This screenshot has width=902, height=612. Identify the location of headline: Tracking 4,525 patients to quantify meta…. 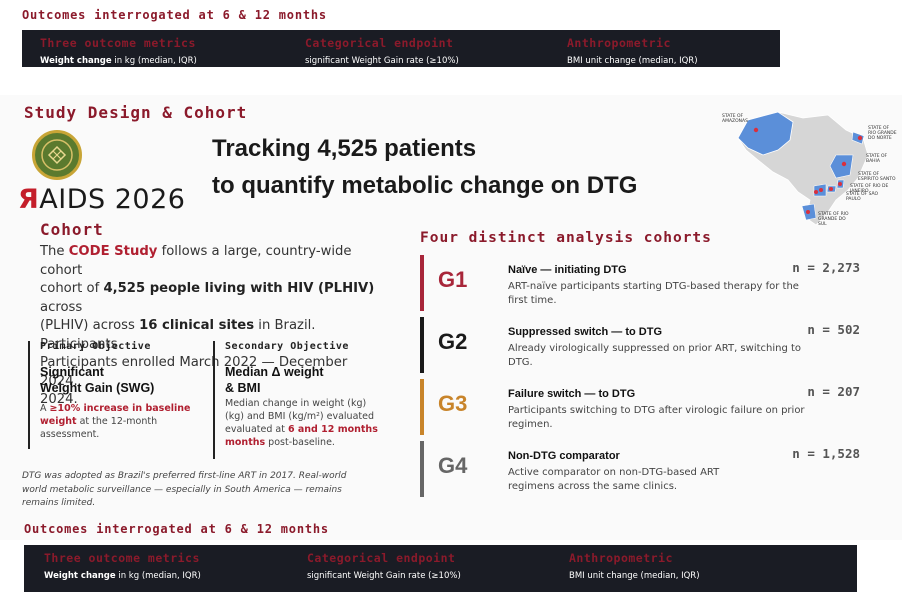
(424, 167).